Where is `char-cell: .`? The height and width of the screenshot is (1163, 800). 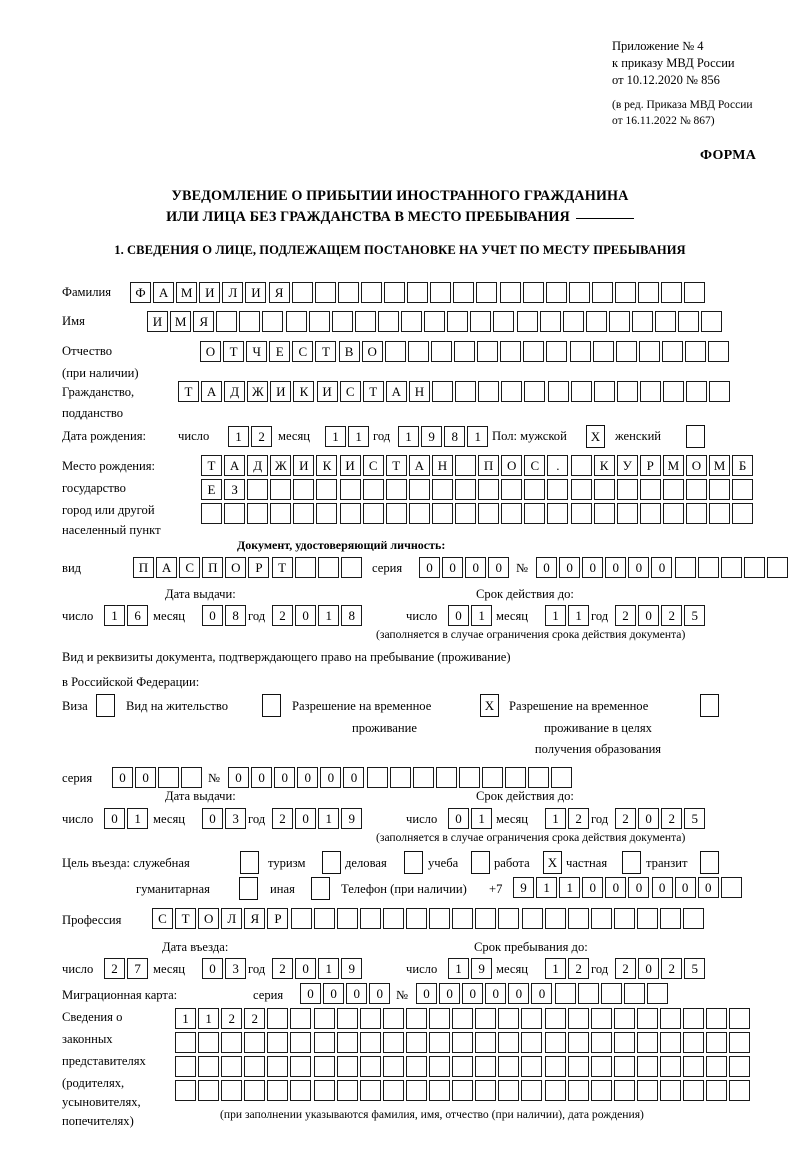
char-cell: . is located at coordinates (558, 465).